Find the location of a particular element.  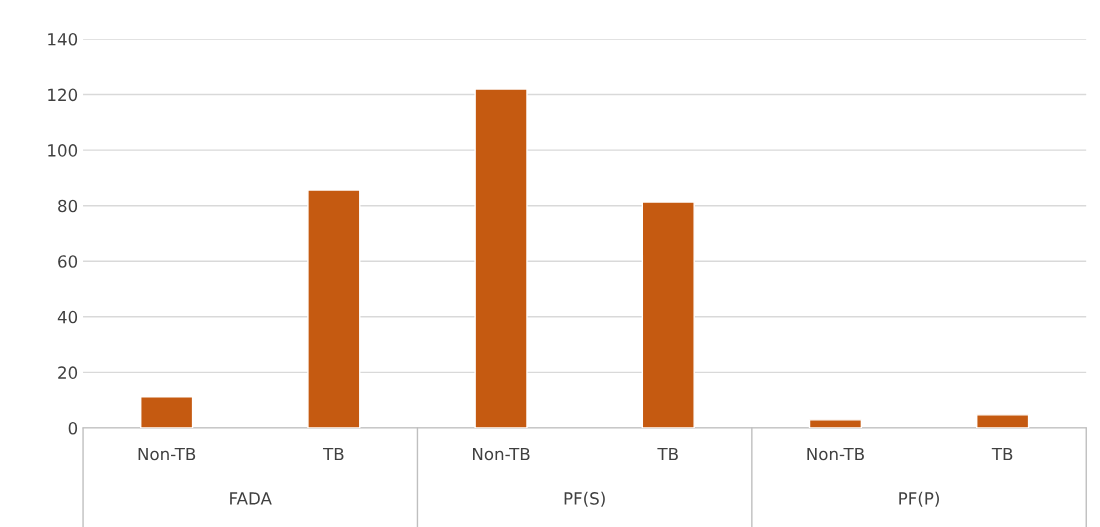

y-tick-label: 140 is located at coordinates (63, 39).